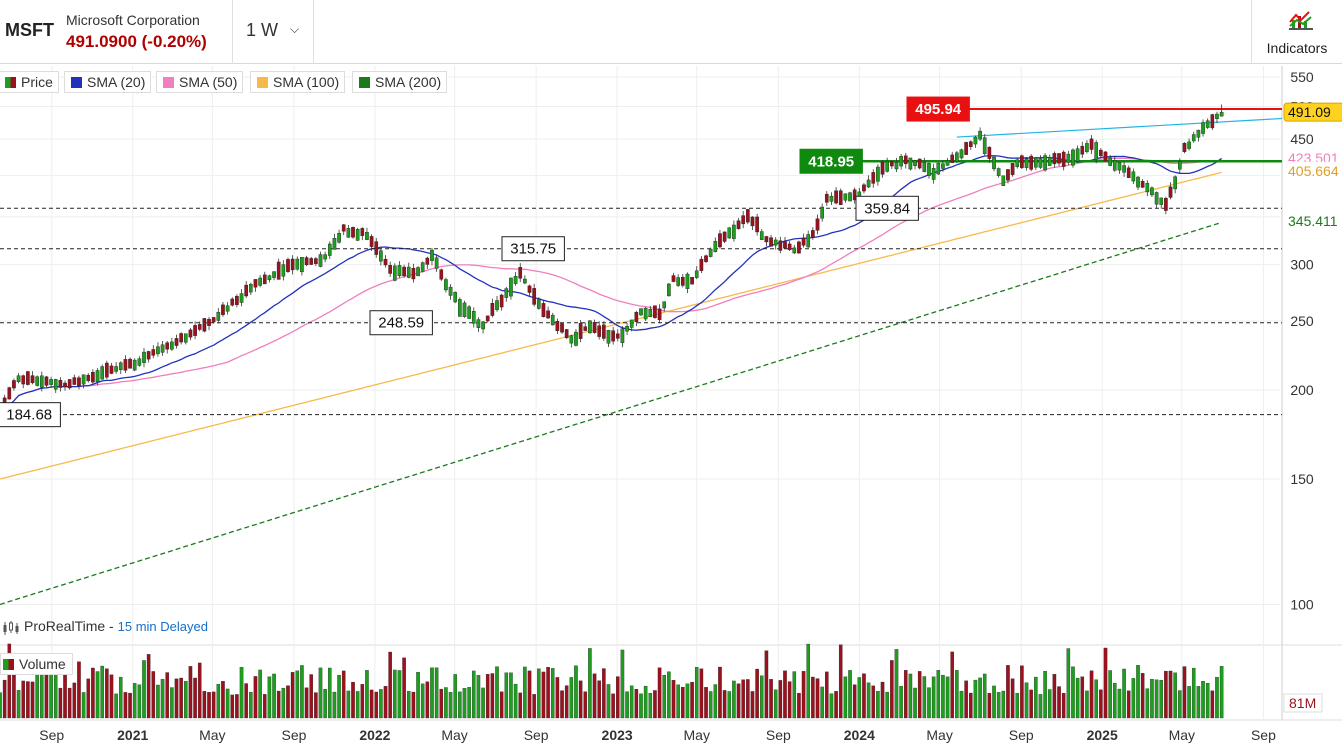 The height and width of the screenshot is (744, 1342). What do you see at coordinates (1102, 735) in the screenshot?
I see `x-tick-label: 2025` at bounding box center [1102, 735].